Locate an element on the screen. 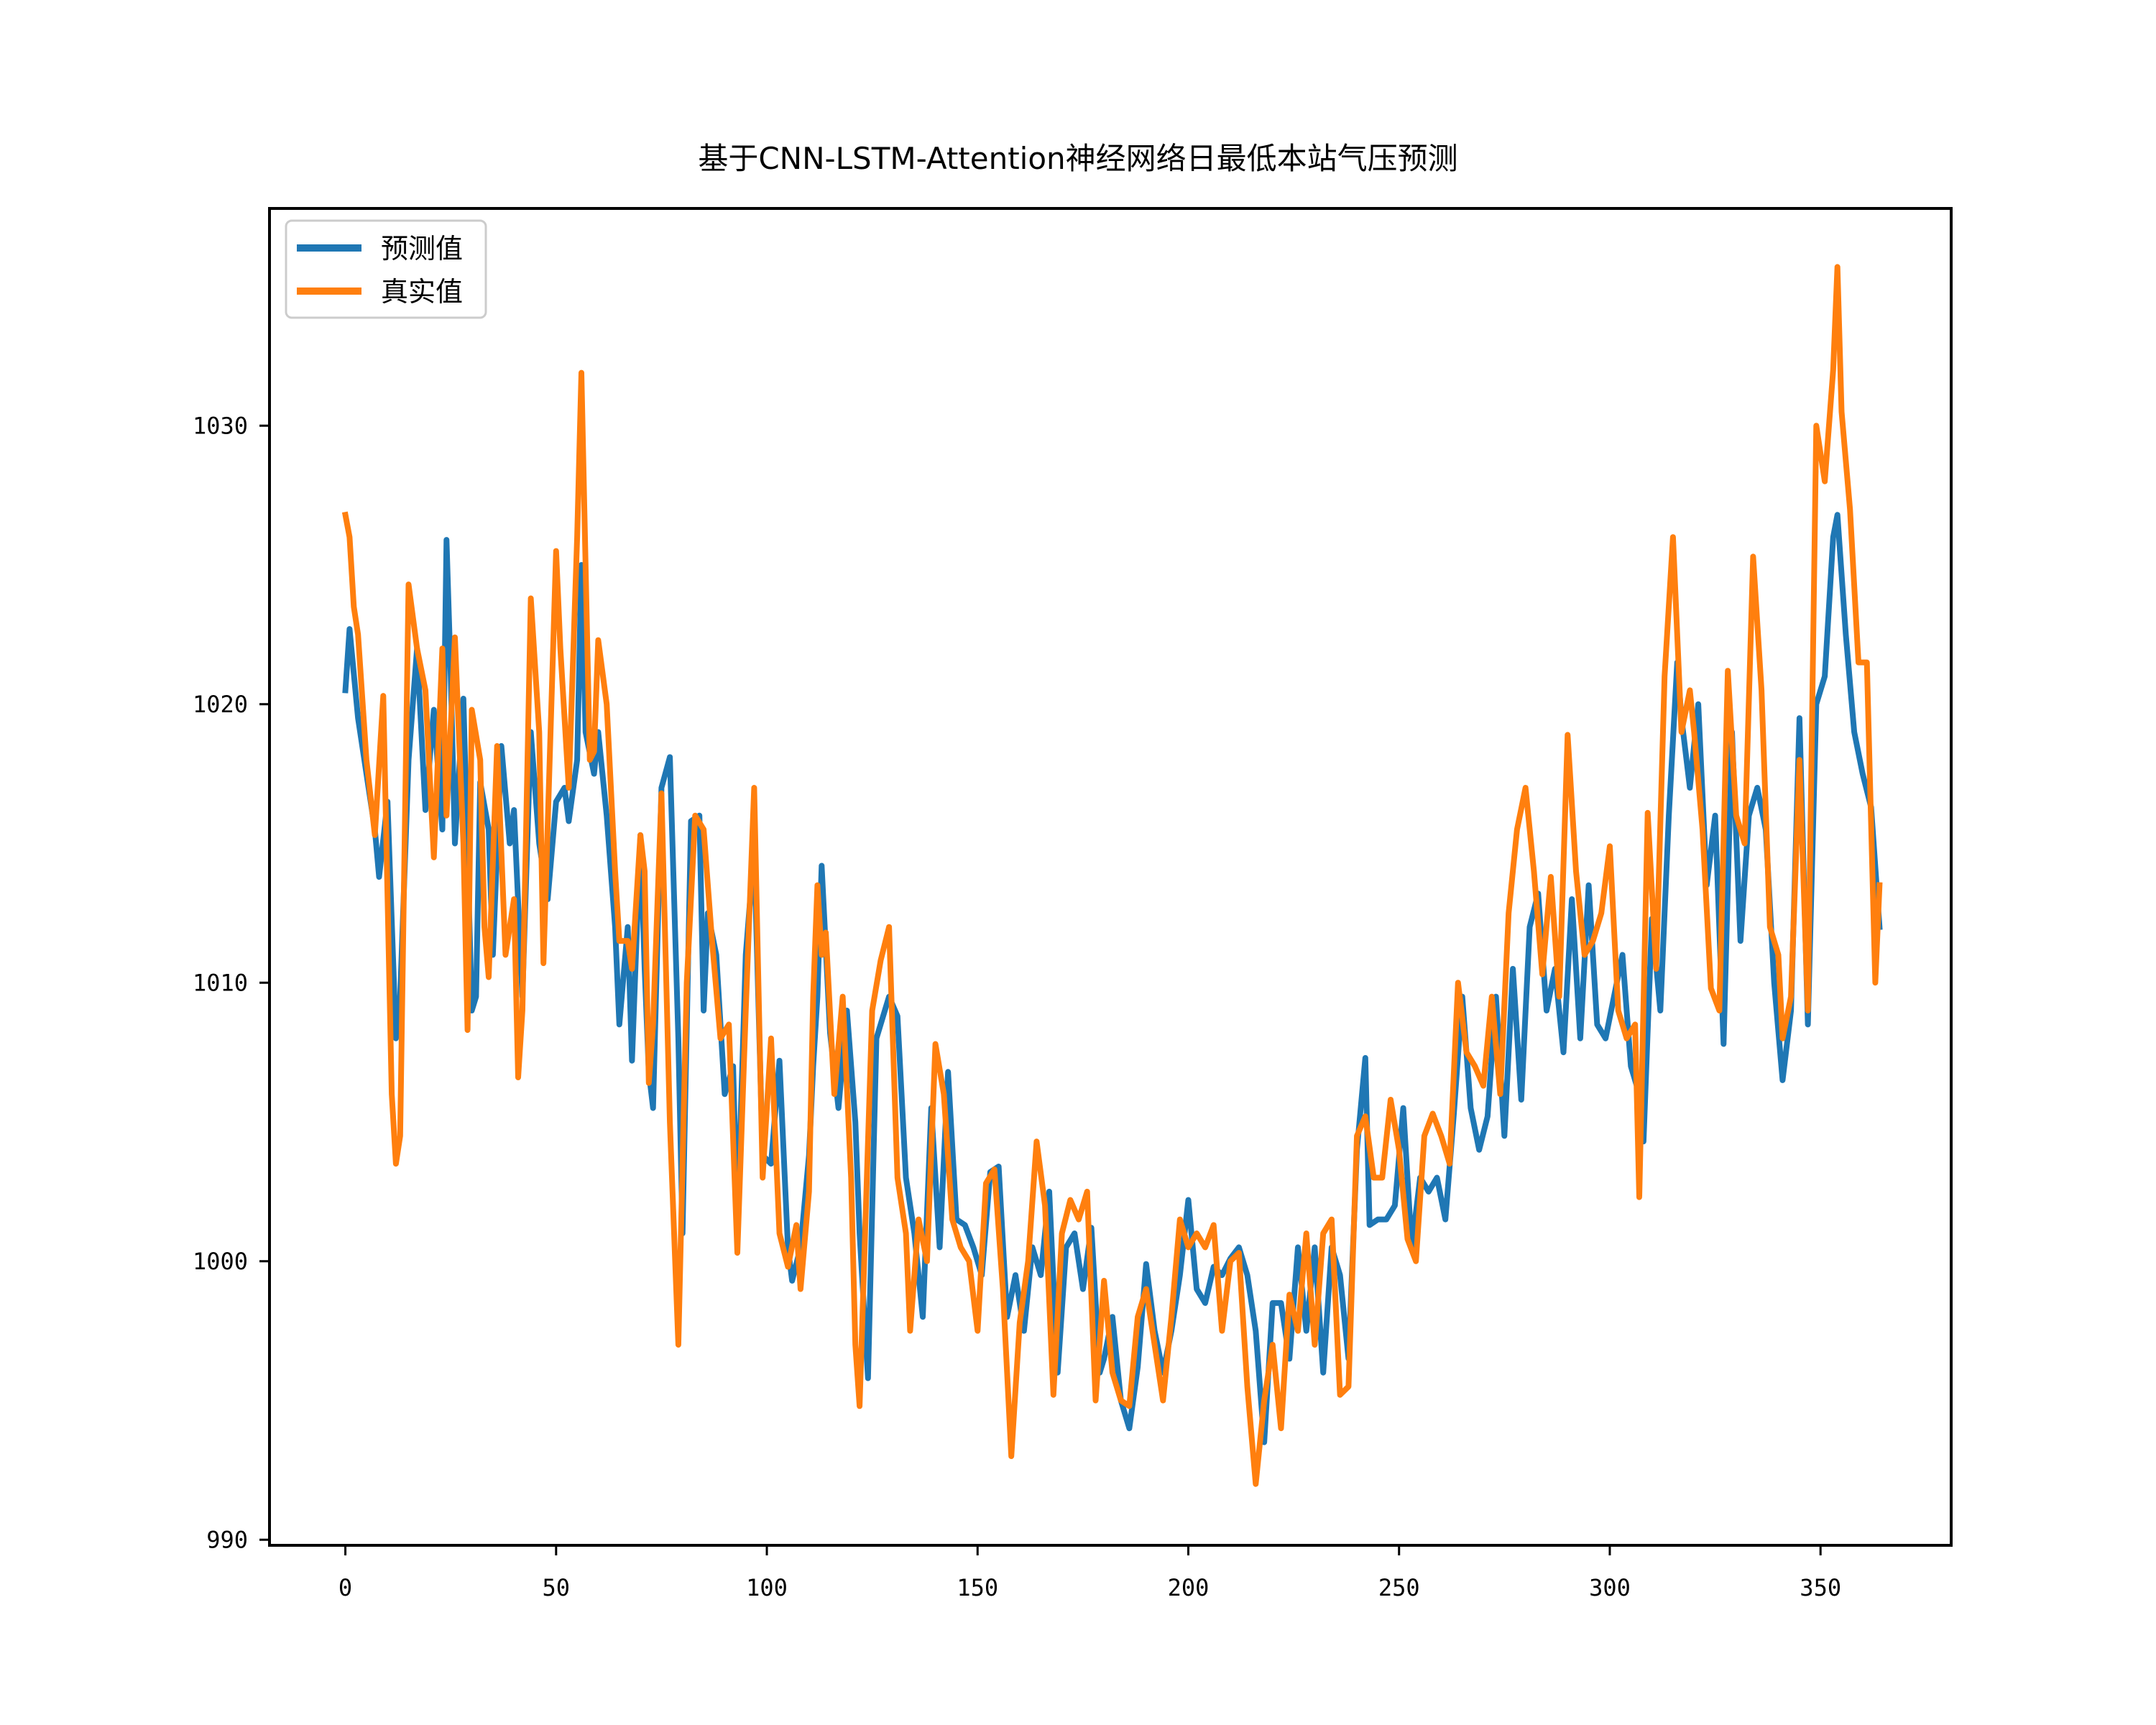  x-tick-label: 100 is located at coordinates (767, 1587).